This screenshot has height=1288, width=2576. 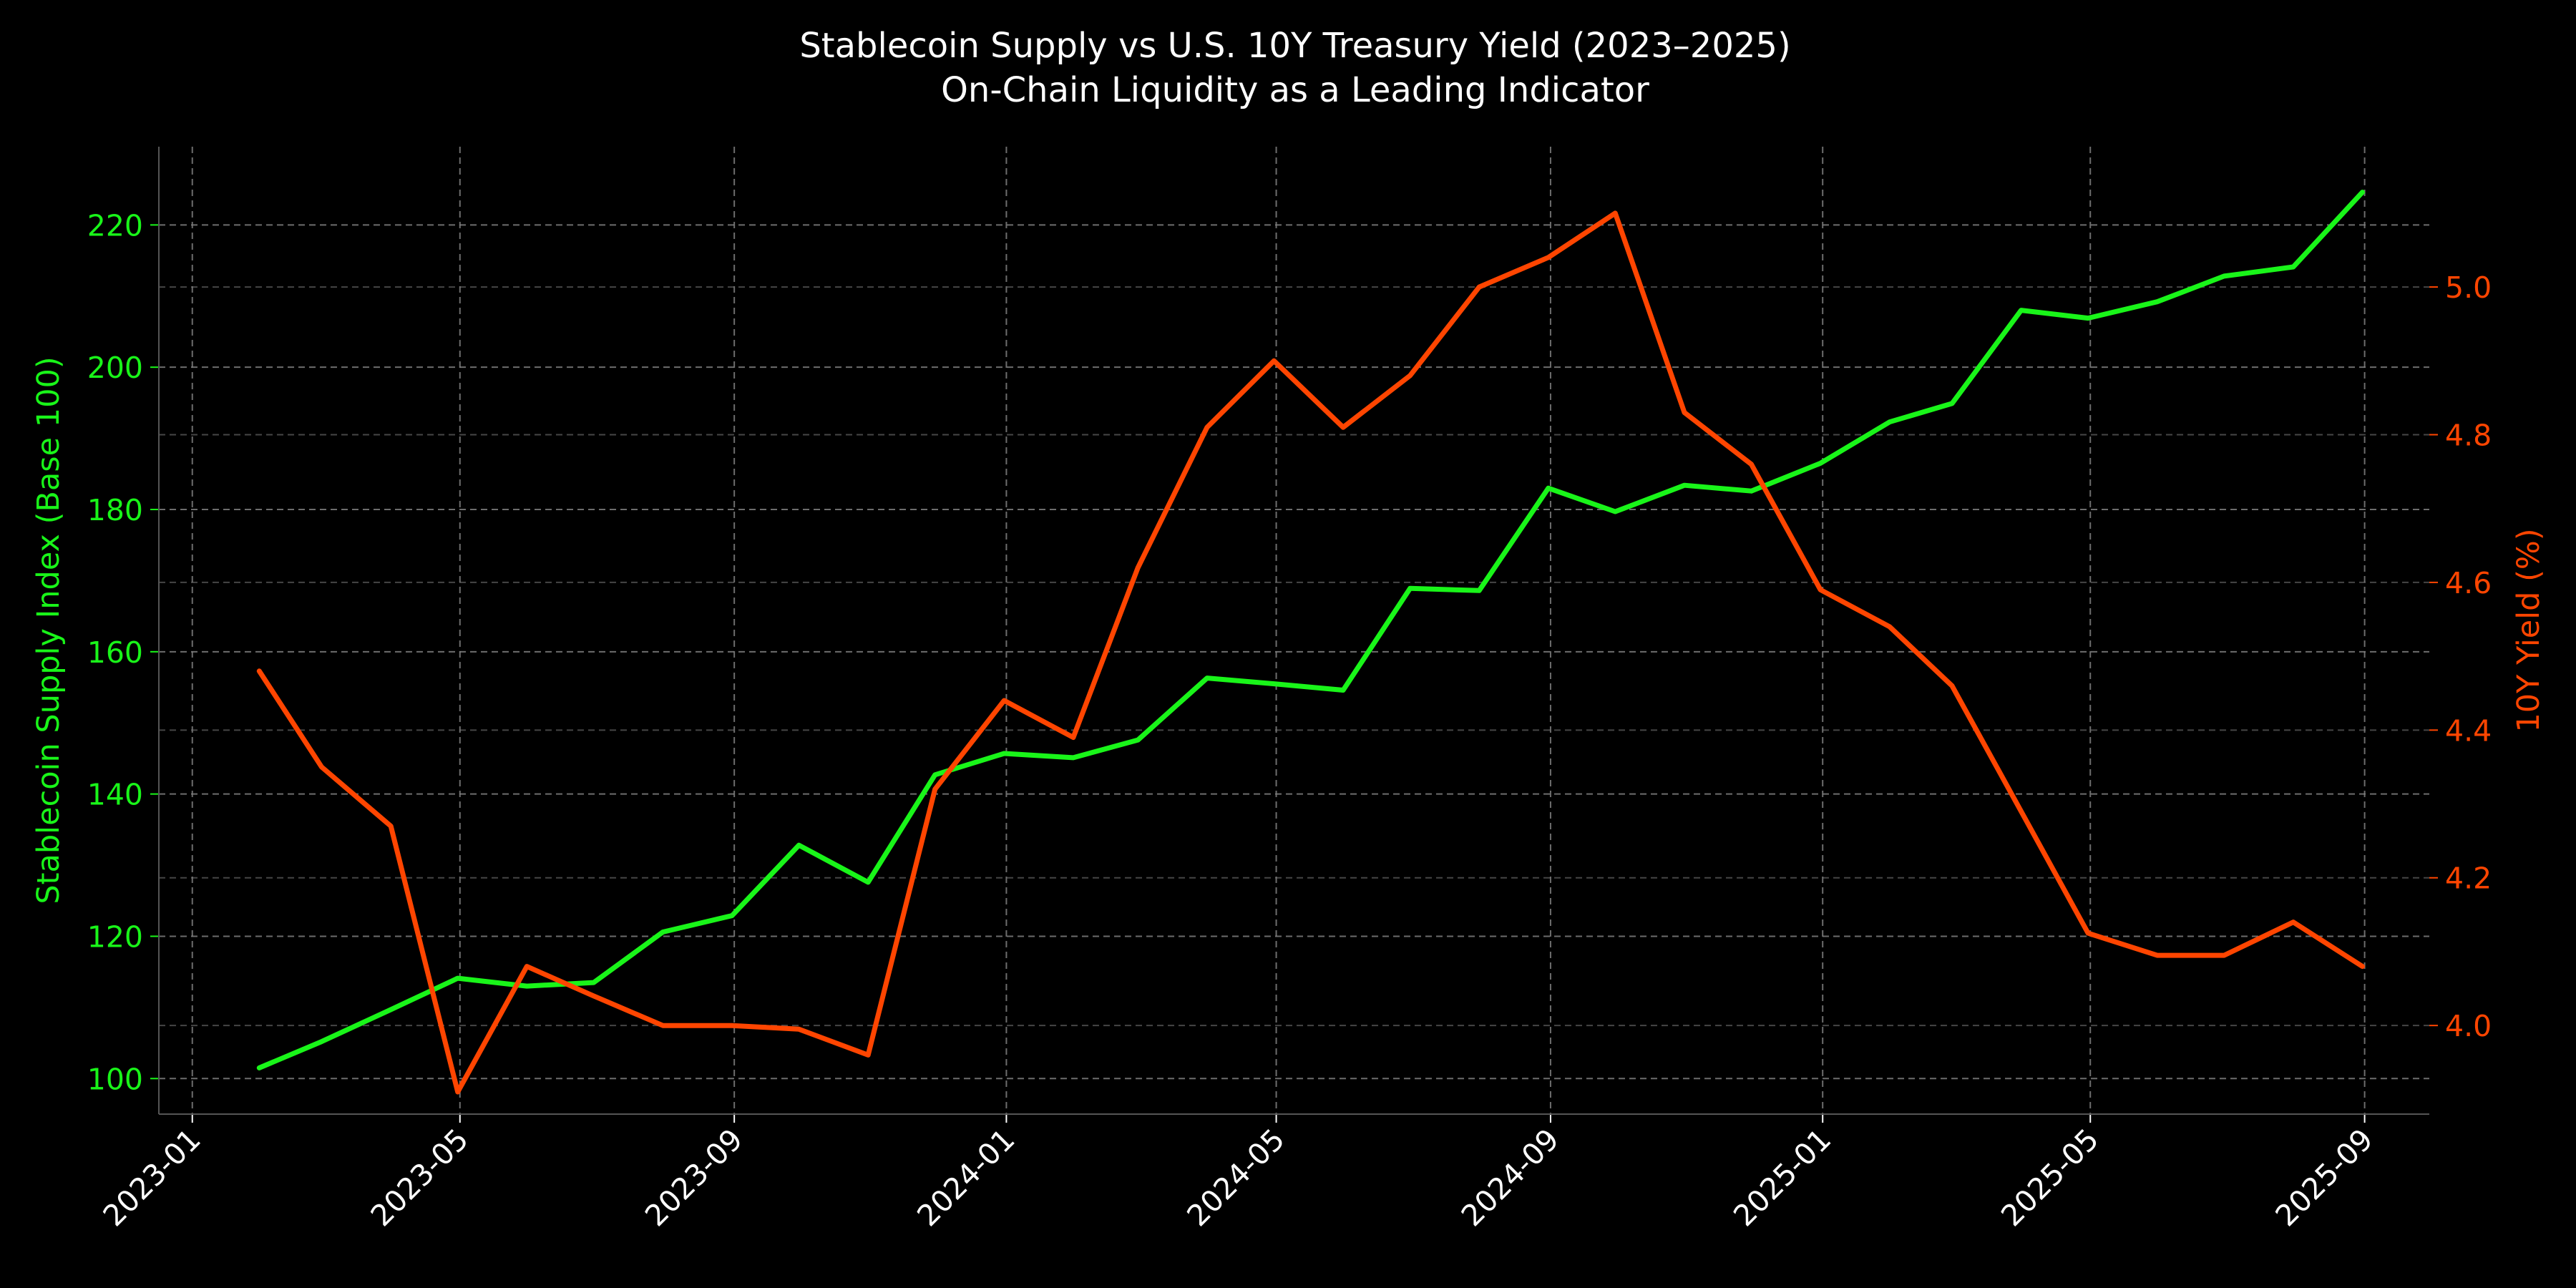 What do you see at coordinates (2468, 287) in the screenshot?
I see `y-right-tick-label: 5.0` at bounding box center [2468, 287].